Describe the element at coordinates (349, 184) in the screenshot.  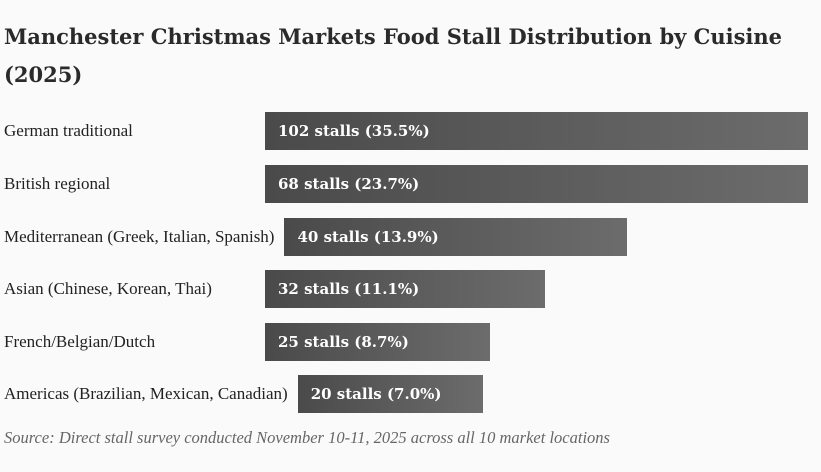
I see `data-label: 68 stalls (23.7%)` at that location.